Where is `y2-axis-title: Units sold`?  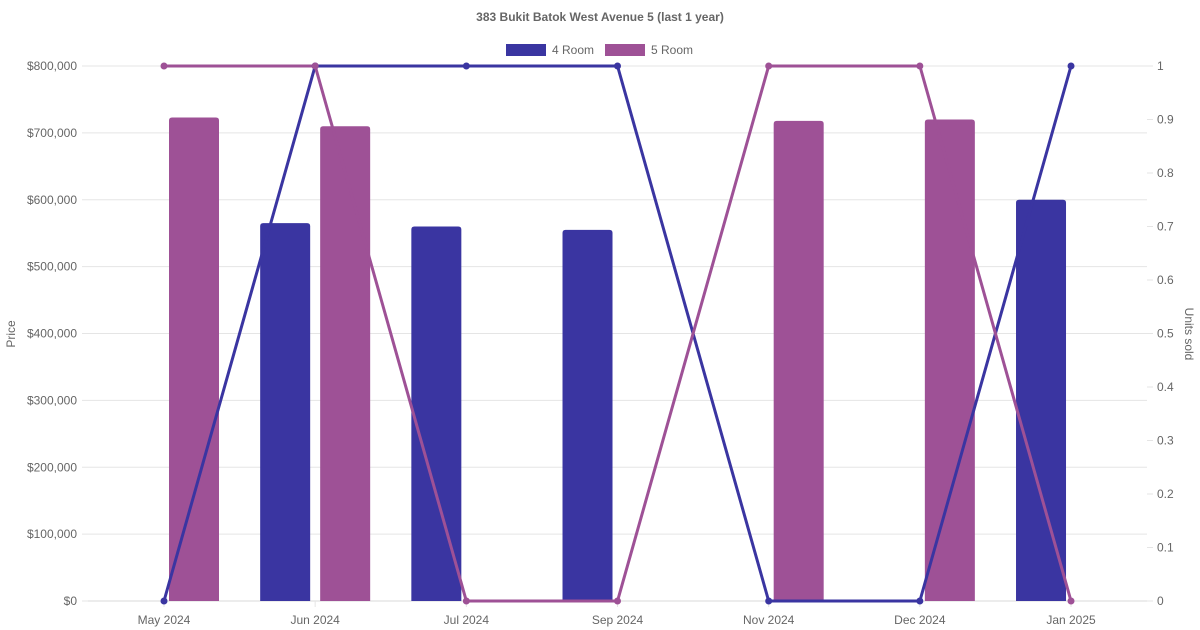
y2-axis-title: Units sold is located at coordinates (1189, 334).